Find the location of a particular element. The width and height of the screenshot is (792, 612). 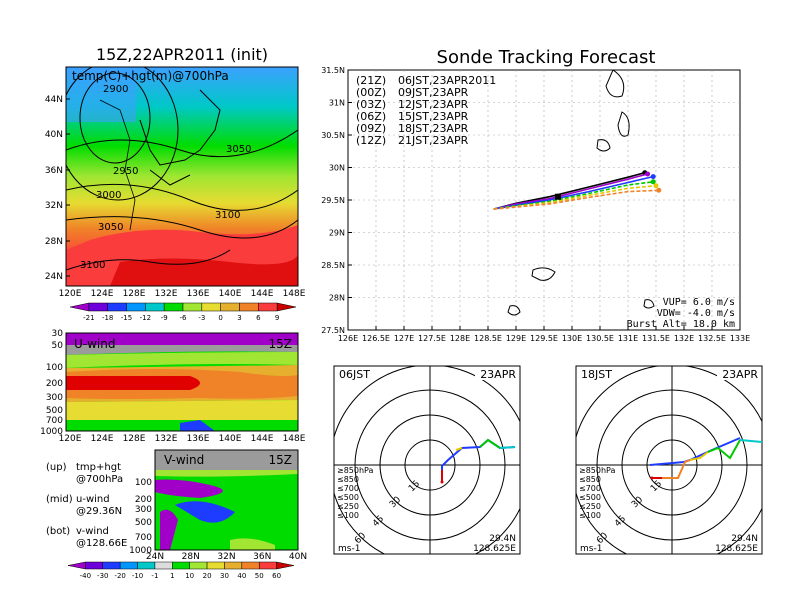

wind-colorbar-label: 1 is located at coordinates (172, 576).